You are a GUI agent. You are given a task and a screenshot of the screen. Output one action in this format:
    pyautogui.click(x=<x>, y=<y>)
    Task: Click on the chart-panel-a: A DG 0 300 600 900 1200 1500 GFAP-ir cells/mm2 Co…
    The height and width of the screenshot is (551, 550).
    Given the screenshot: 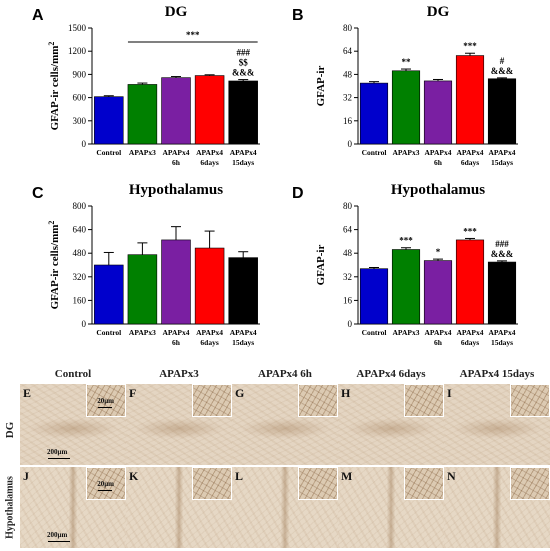 What is the action you would take?
    pyautogui.click(x=146, y=85)
    